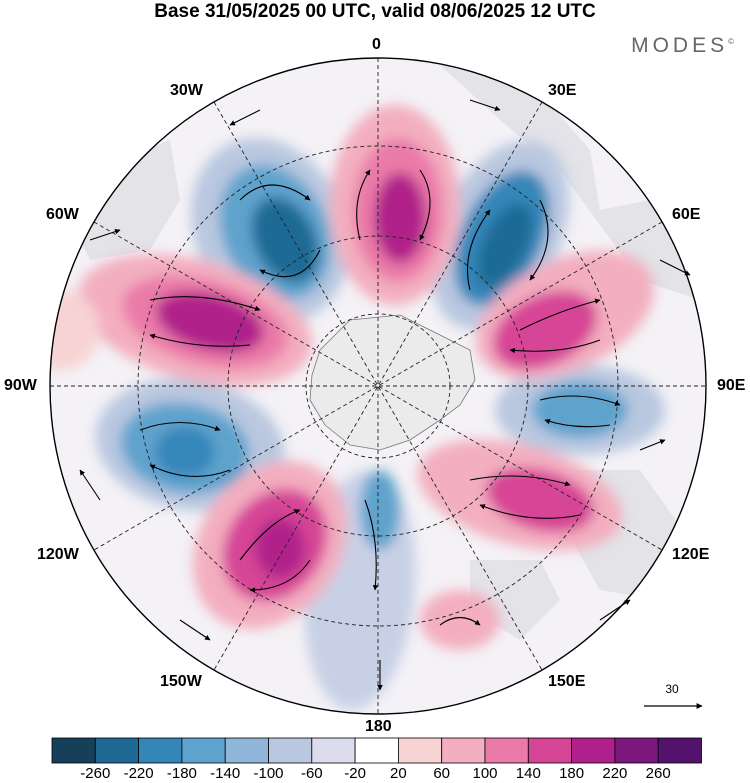 This screenshot has height=783, width=750. I want to click on lon-label-150e: 150E, so click(567, 681).